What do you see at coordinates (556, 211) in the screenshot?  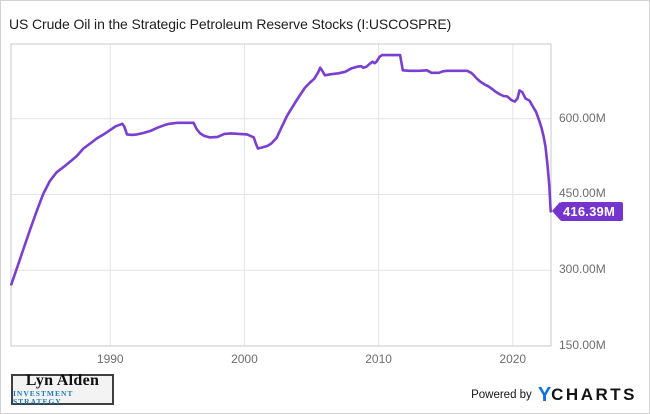 I see `badge-left-arrow-icon` at bounding box center [556, 211].